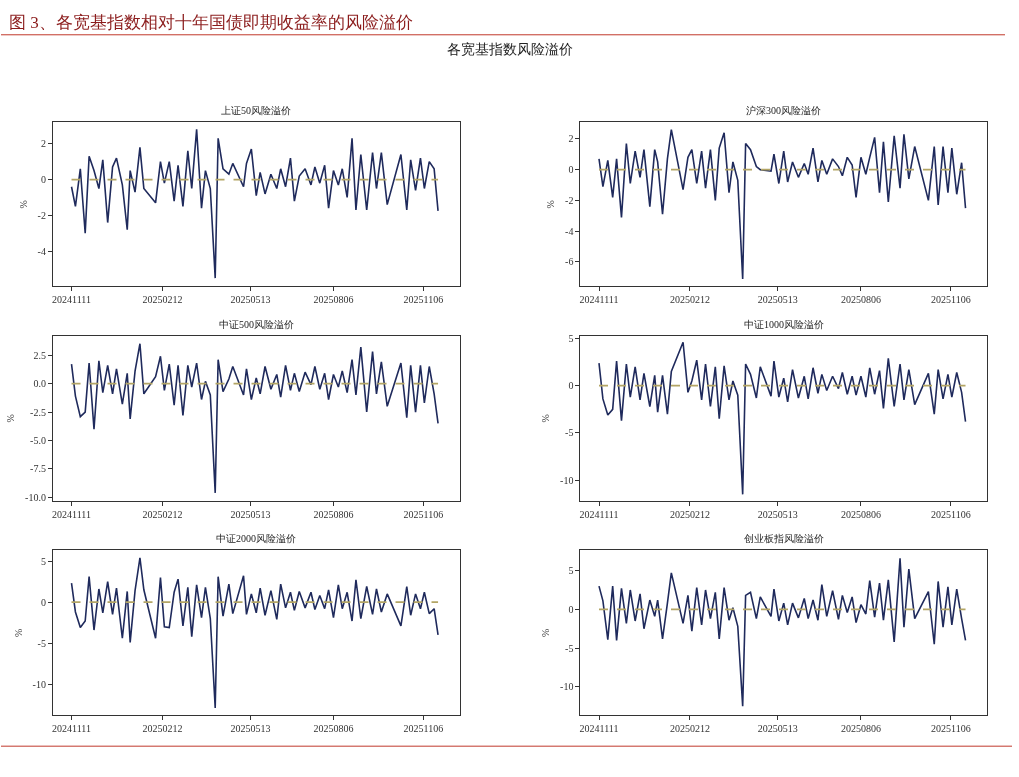 Image resolution: width=1019 pixels, height=777 pixels. Describe the element at coordinates (783, 110) in the screenshot. I see `chart-title: 沪深300风险溢价` at that location.